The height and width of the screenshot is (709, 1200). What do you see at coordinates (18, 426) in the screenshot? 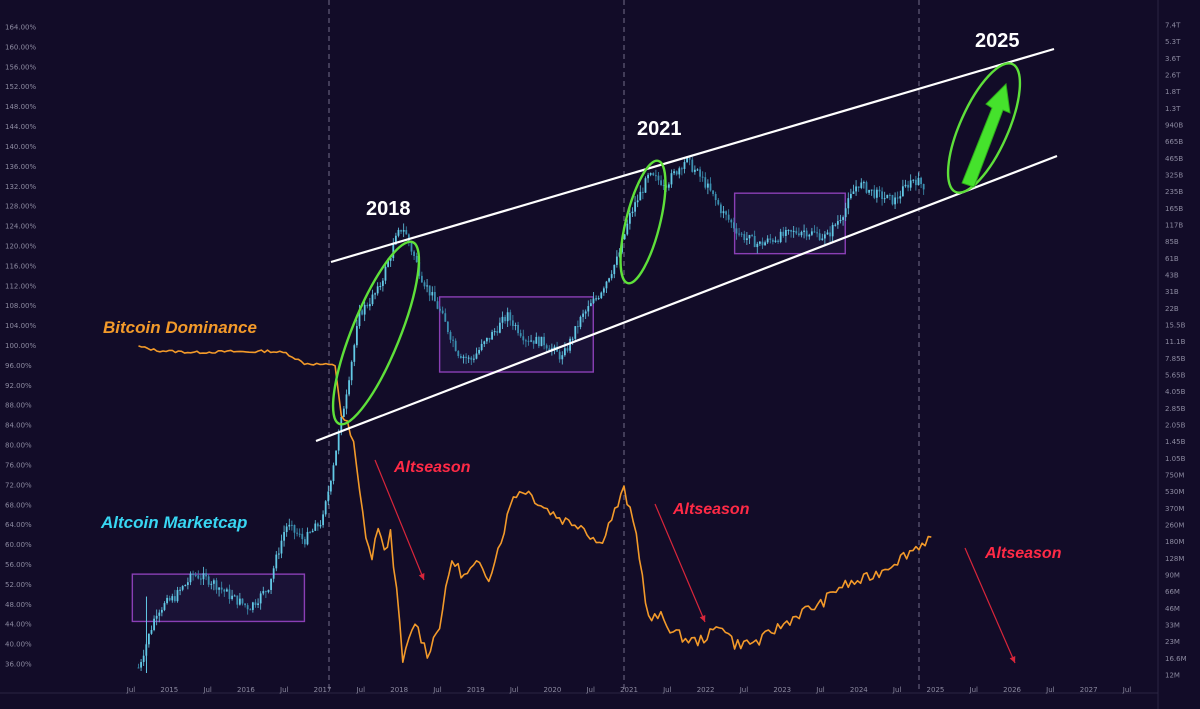
I see `left-axis-tick-label: 84.00%` at bounding box center [18, 426].